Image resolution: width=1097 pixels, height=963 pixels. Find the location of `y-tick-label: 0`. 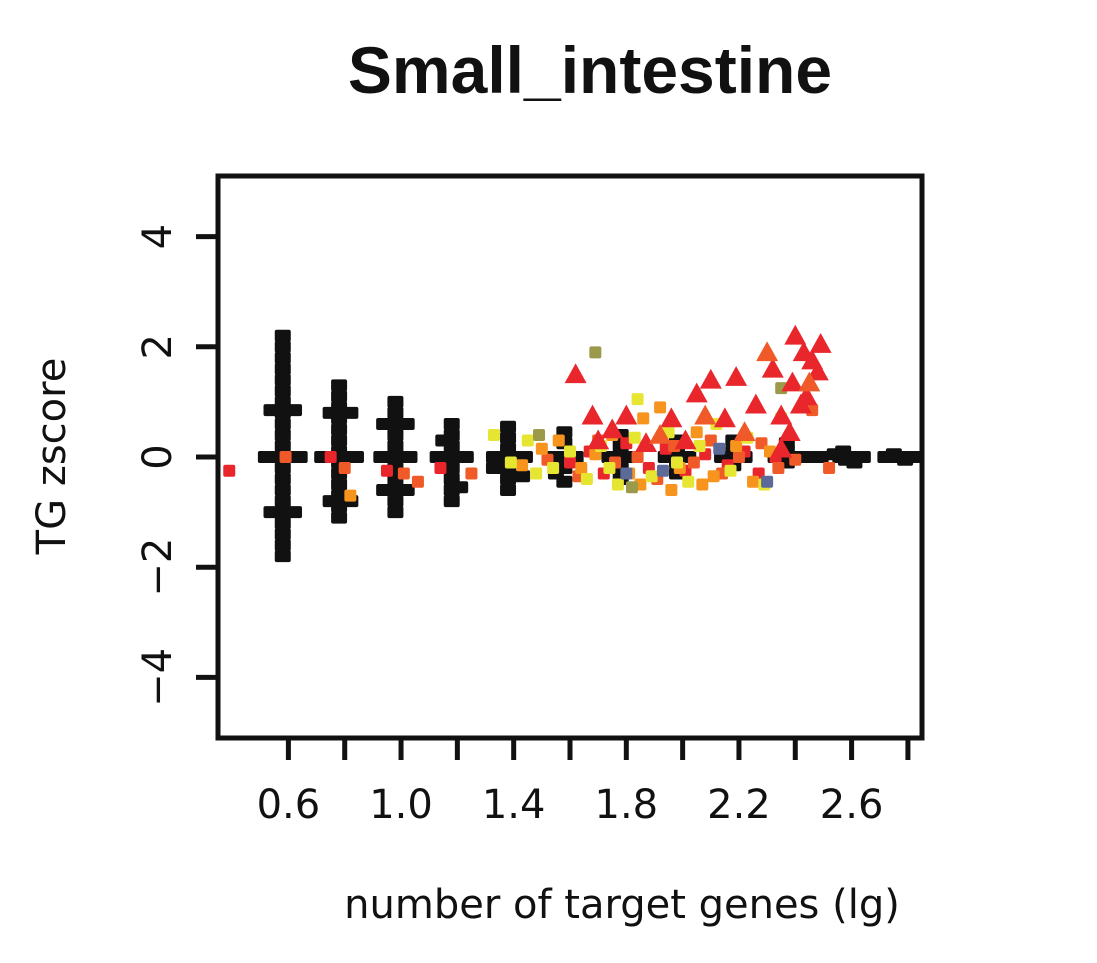

y-tick-label: 0 is located at coordinates (158, 456).